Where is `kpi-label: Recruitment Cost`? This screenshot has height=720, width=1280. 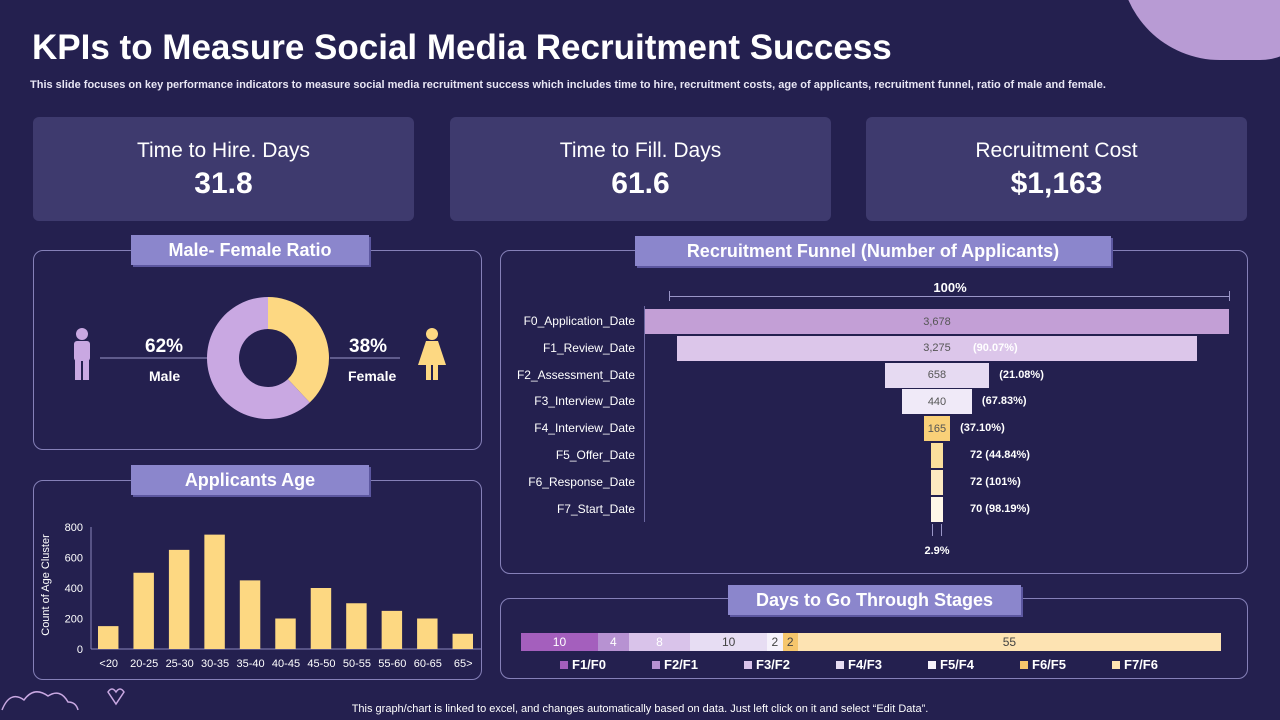 kpi-label: Recruitment Cost is located at coordinates (1056, 150).